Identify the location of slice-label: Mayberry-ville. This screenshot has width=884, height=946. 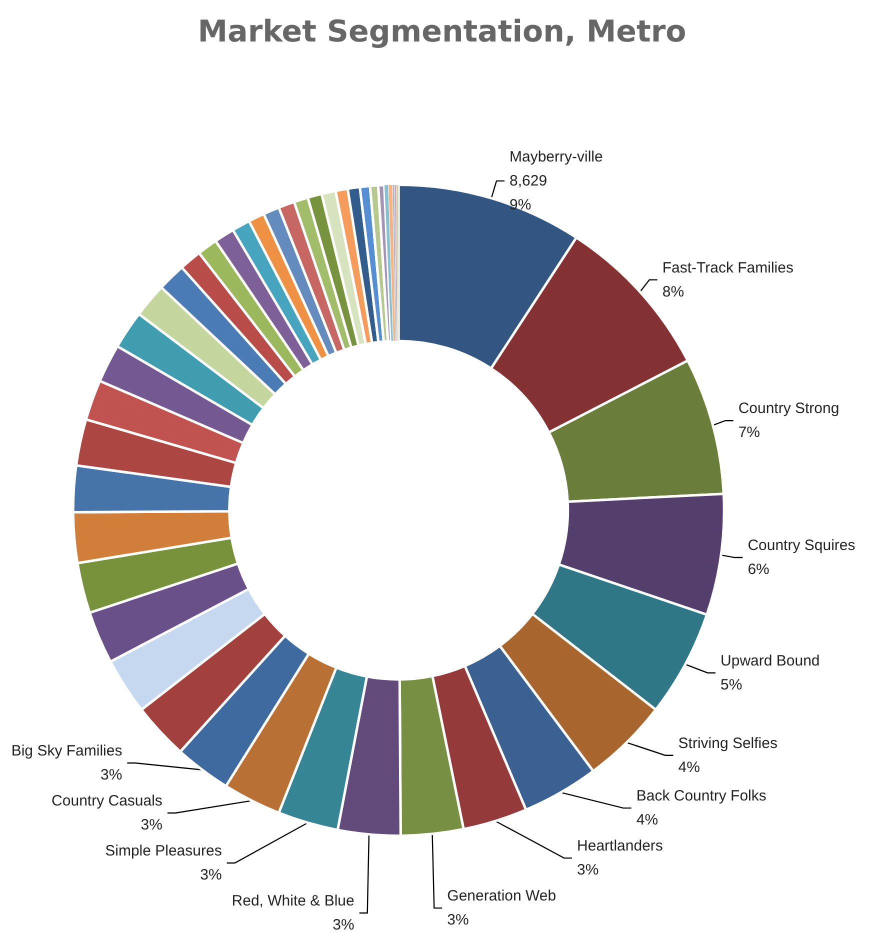
(556, 157).